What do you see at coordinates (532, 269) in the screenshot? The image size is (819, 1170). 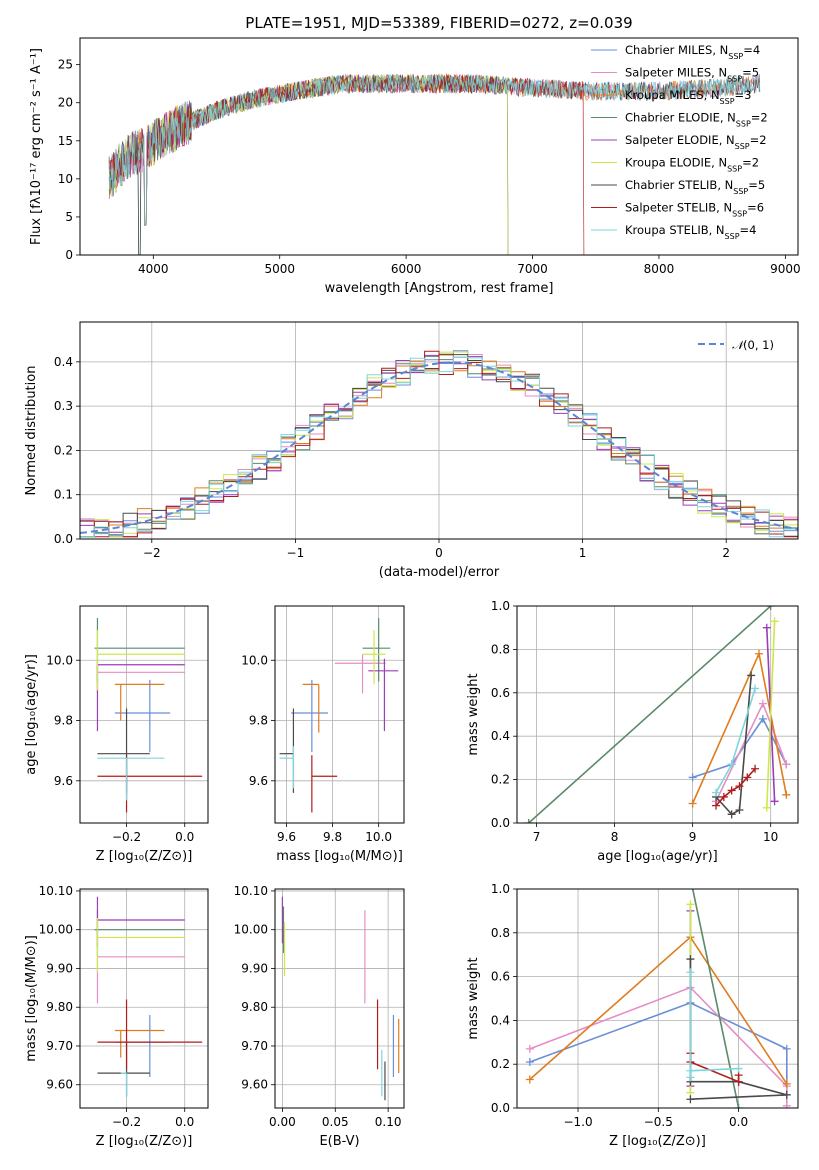 I see `x-tick-label: 7000` at bounding box center [532, 269].